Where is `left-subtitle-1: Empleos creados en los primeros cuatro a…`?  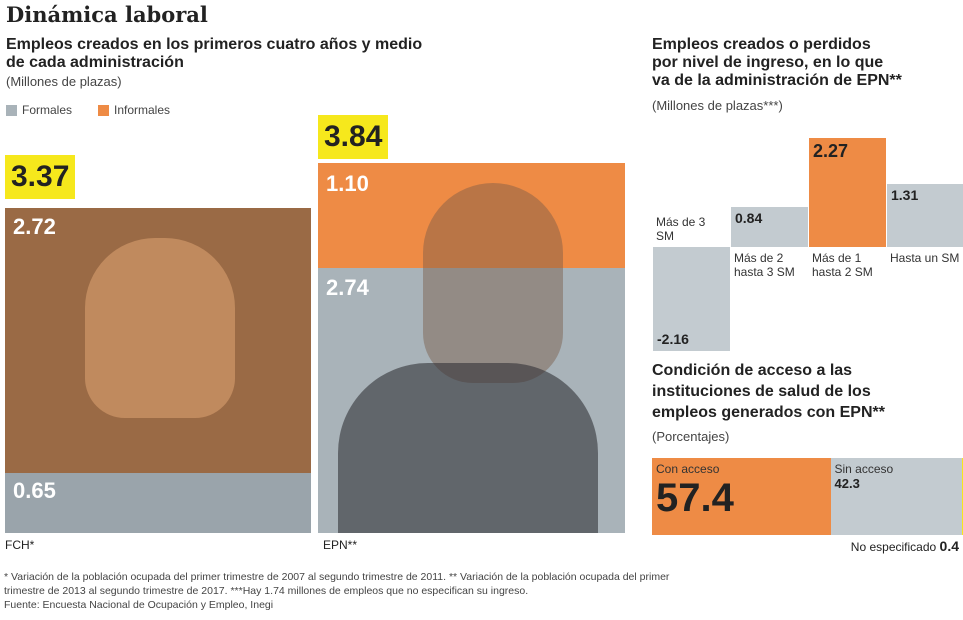
left-subtitle-1: Empleos creados en los primeros cuatro a… is located at coordinates (214, 44).